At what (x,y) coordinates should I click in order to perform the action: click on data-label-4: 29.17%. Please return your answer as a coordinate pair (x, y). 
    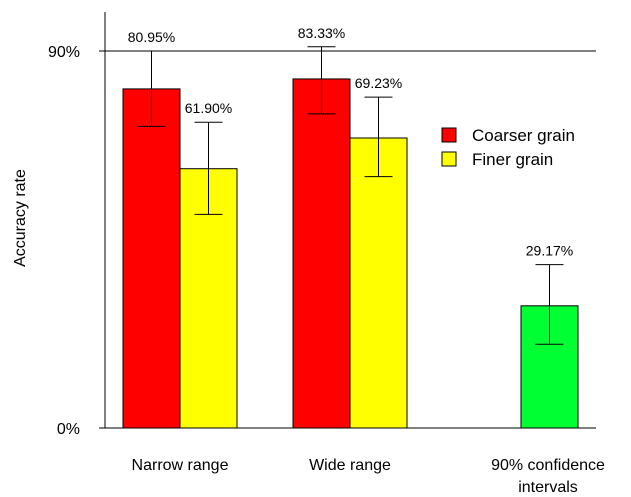
    Looking at the image, I should click on (549, 251).